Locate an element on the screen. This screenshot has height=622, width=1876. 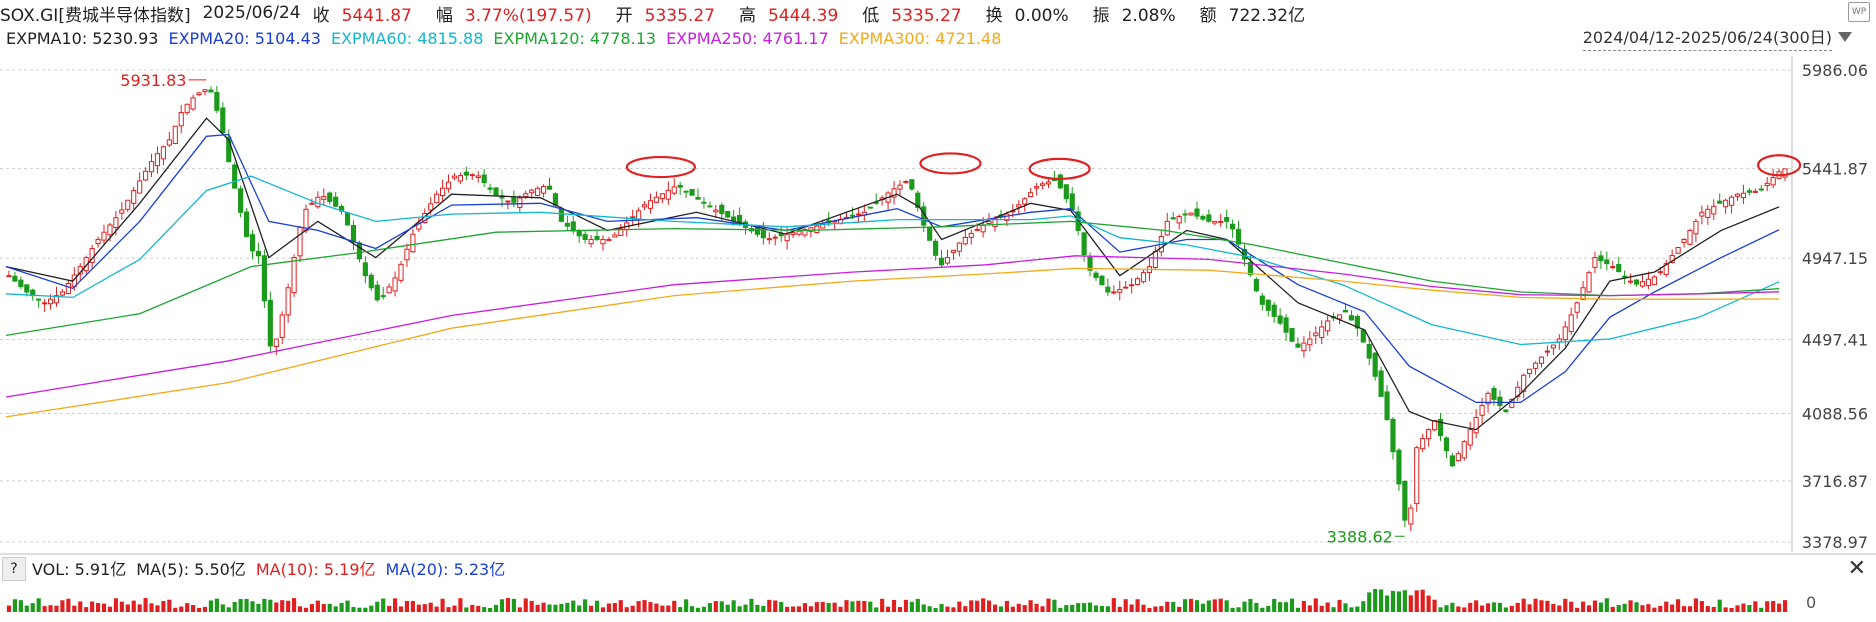
peak-ellipse-marker is located at coordinates (1779, 165).